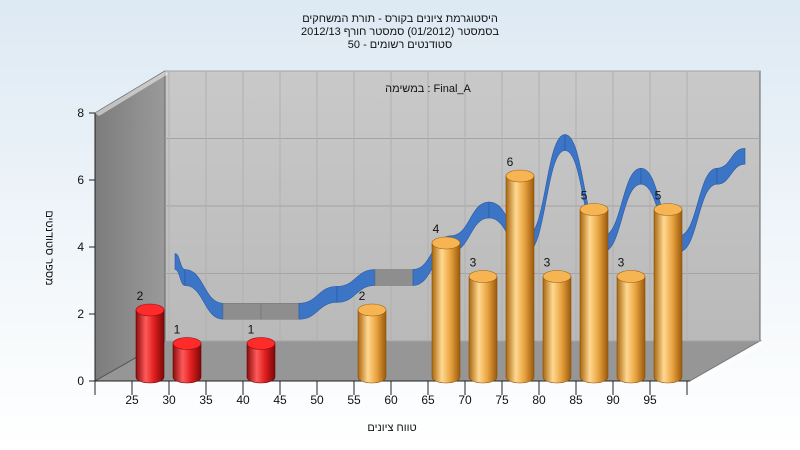 This screenshot has width=800, height=450. What do you see at coordinates (132, 400) in the screenshot?
I see `x-tick-label: 25` at bounding box center [132, 400].